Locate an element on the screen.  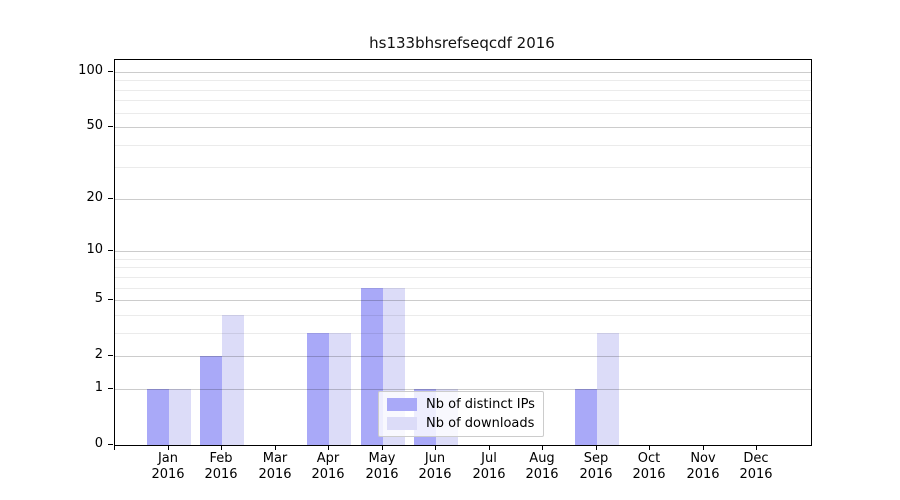
x-tick-label-jun: Jun 2016 is located at coordinates (435, 466).